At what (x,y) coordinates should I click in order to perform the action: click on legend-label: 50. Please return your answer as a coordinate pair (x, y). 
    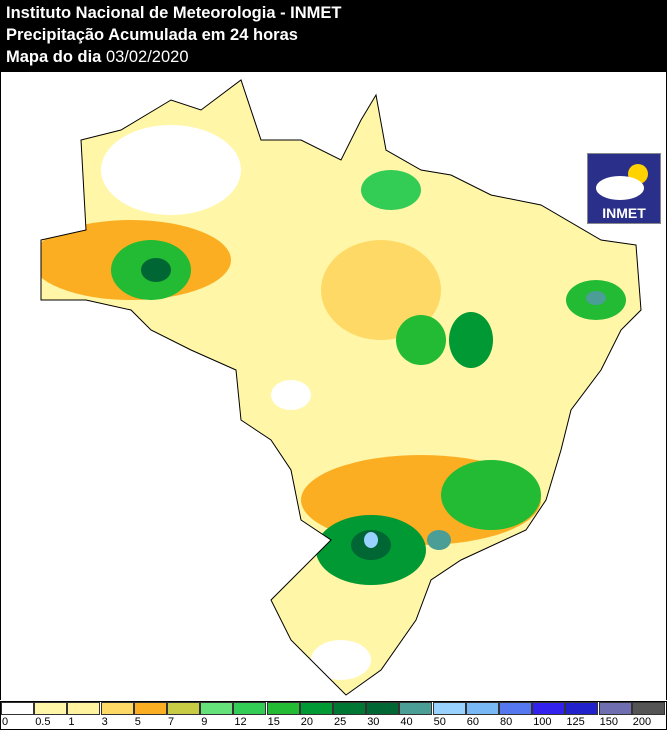
    Looking at the image, I should click on (439, 722).